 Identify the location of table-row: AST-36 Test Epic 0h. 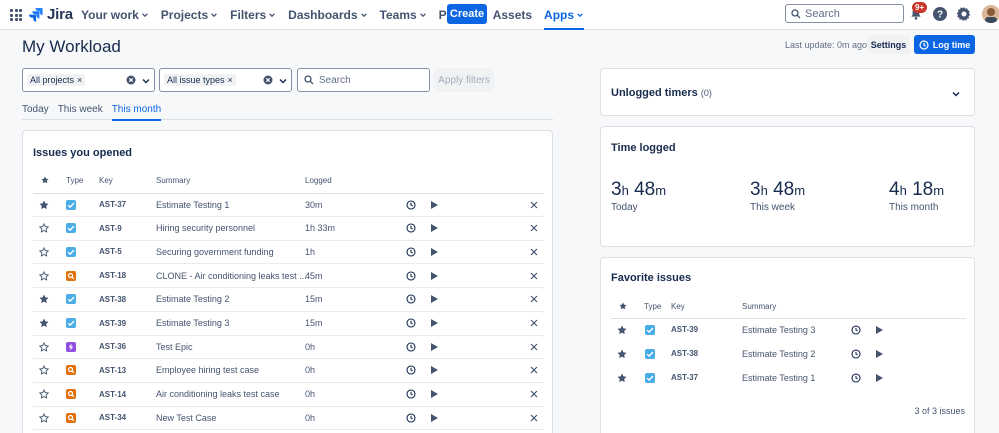
(288, 347).